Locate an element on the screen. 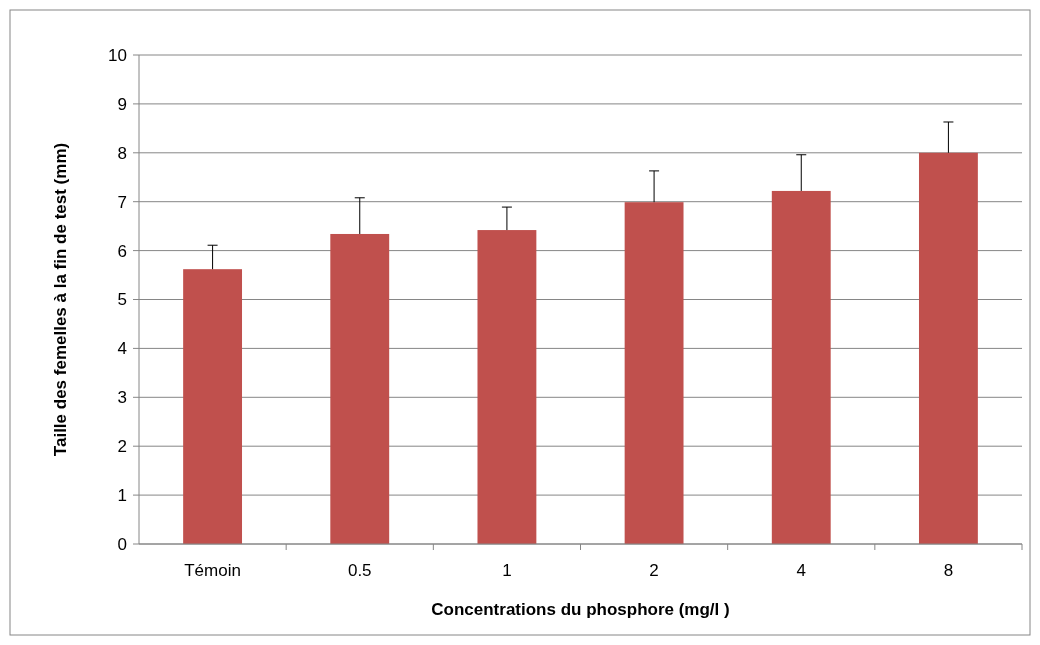  x-tick-label: 4 is located at coordinates (801, 570).